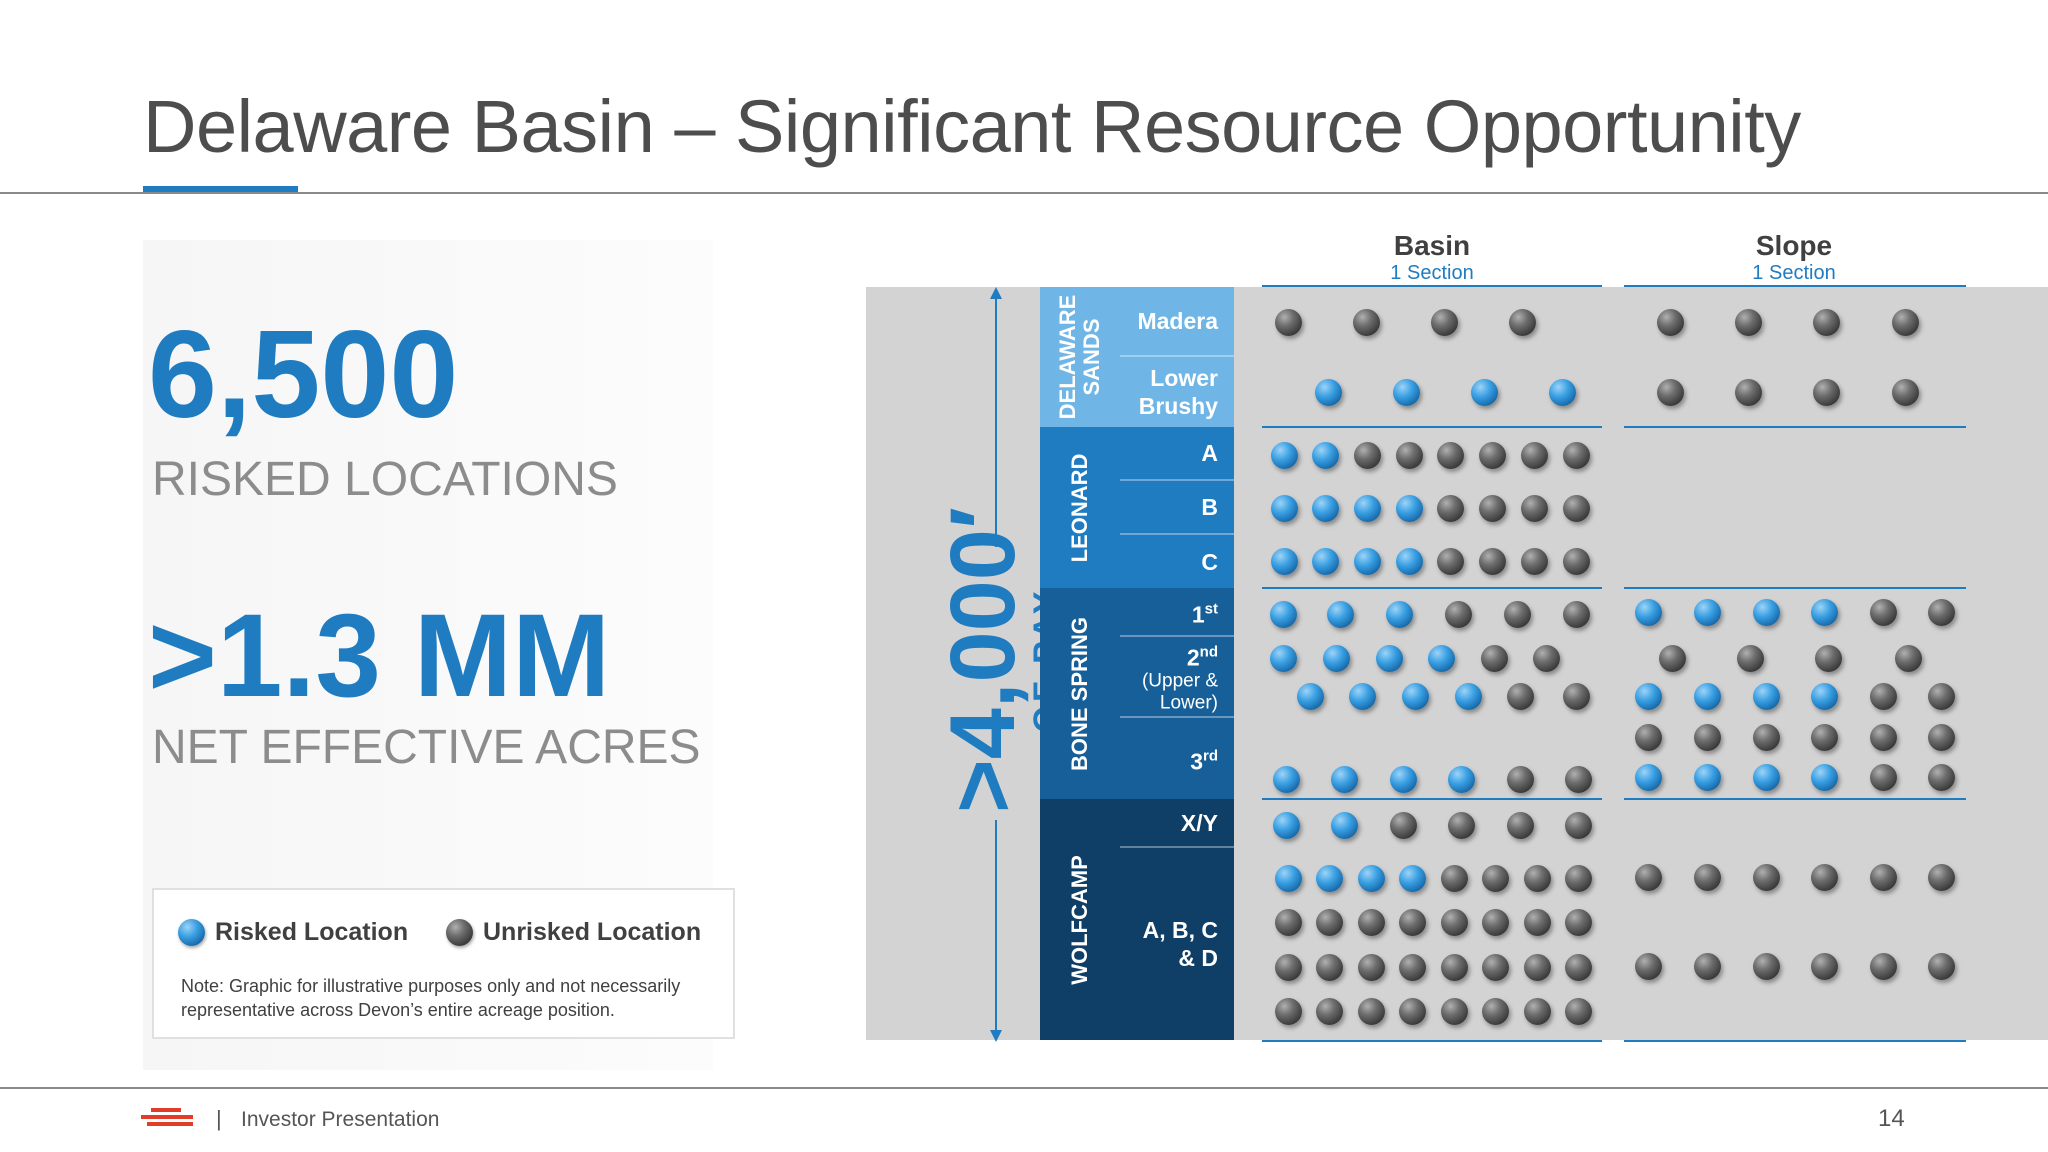 This screenshot has width=2048, height=1152. What do you see at coordinates (592, 932) in the screenshot?
I see `legend-unrisked-label: Unrisked Location` at bounding box center [592, 932].